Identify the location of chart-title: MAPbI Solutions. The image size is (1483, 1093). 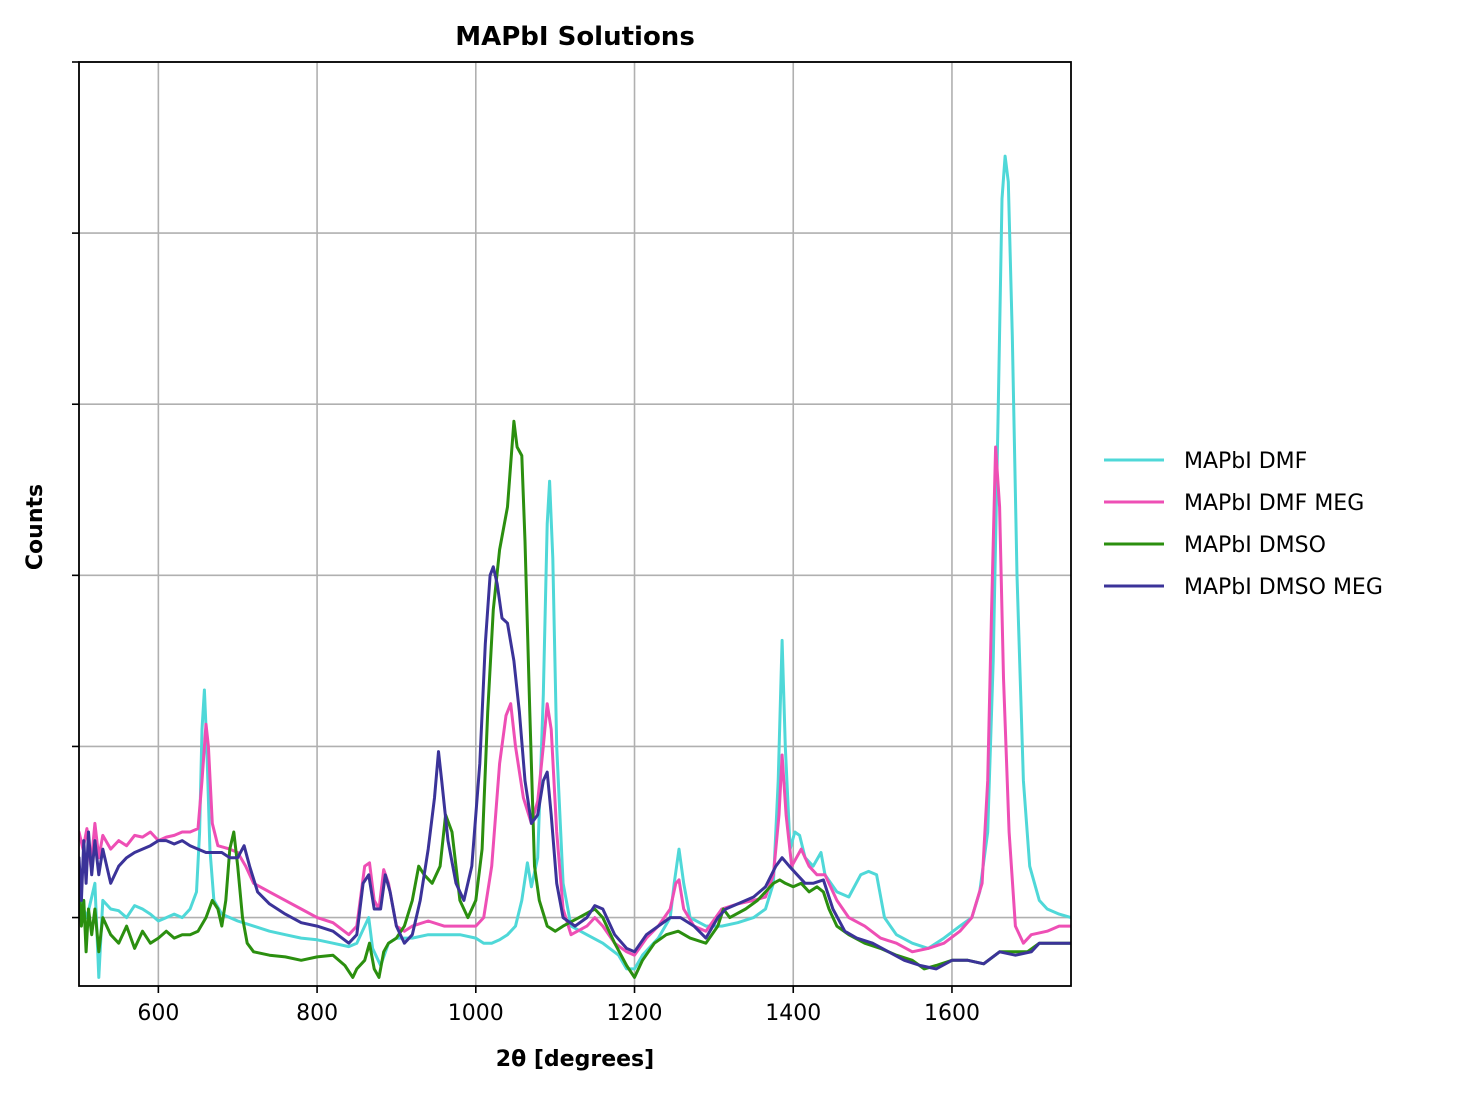
(575, 37).